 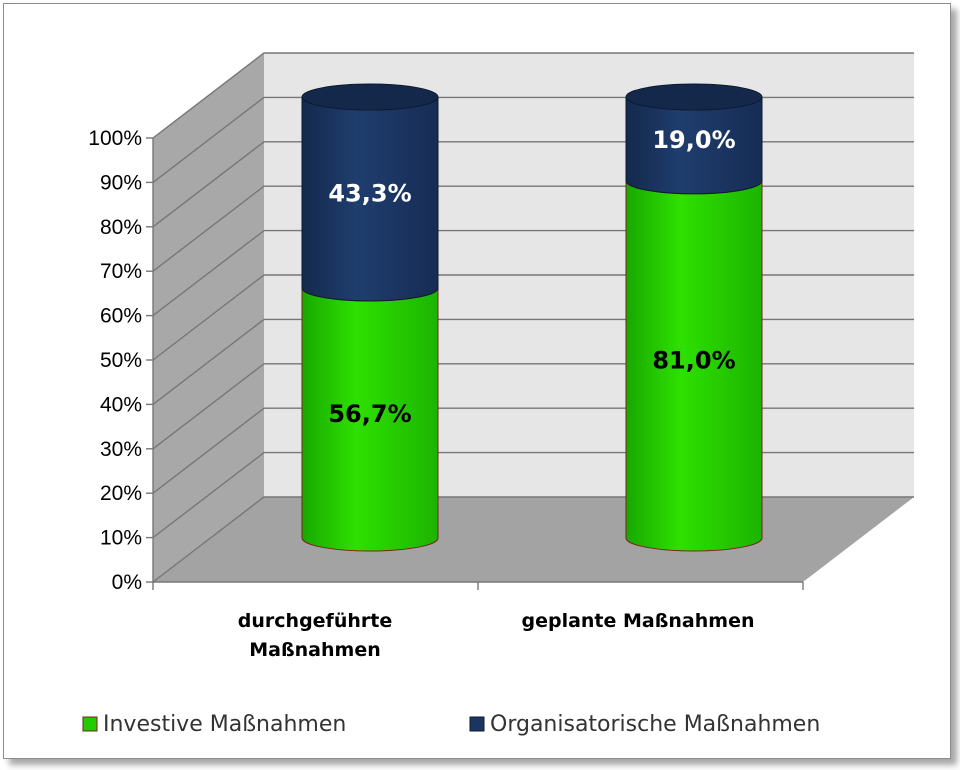 I want to click on y-tick-label: 90%, so click(x=121, y=182).